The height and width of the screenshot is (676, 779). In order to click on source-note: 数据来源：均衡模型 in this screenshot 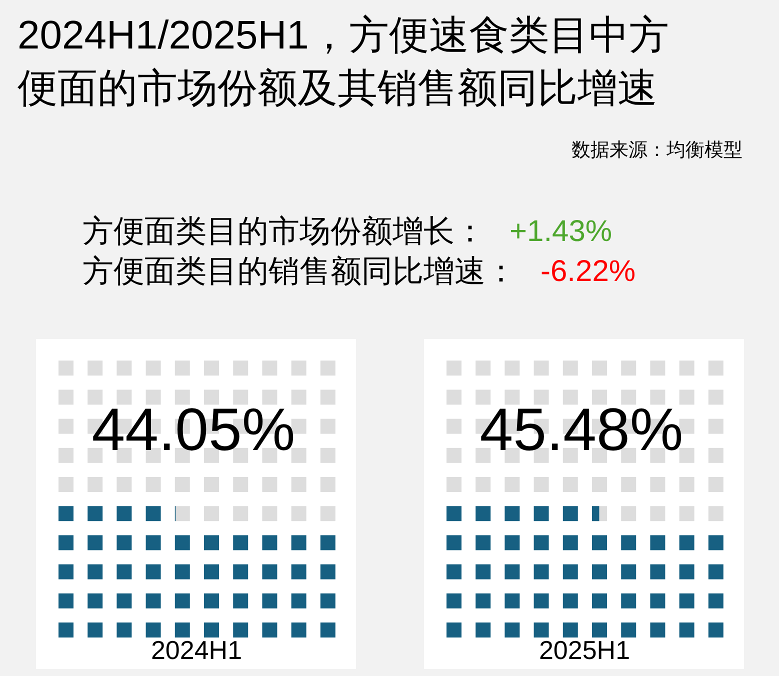, I will do `click(657, 150)`.